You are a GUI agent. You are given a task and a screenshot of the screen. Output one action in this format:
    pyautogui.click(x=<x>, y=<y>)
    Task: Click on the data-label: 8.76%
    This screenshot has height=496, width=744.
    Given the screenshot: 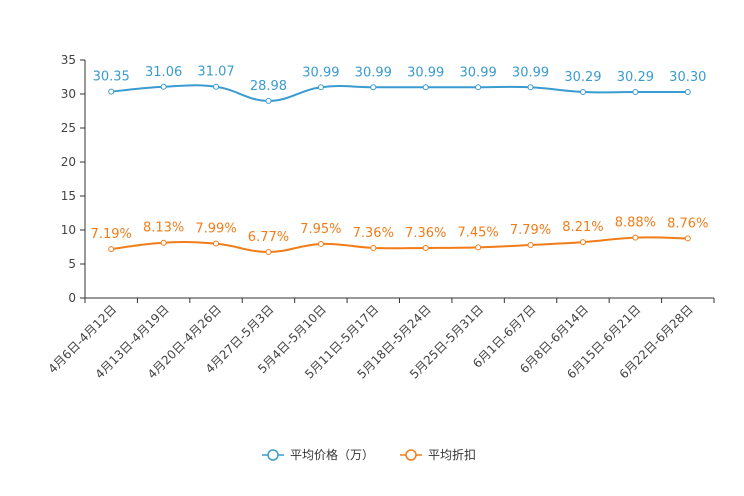 What is the action you would take?
    pyautogui.click(x=687, y=223)
    